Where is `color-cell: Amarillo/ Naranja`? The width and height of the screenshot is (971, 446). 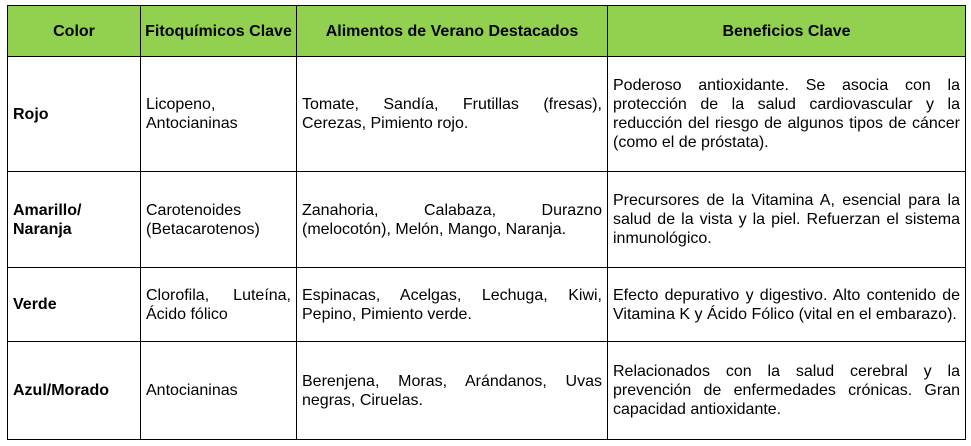 color-cell: Amarillo/ Naranja is located at coordinates (74, 219).